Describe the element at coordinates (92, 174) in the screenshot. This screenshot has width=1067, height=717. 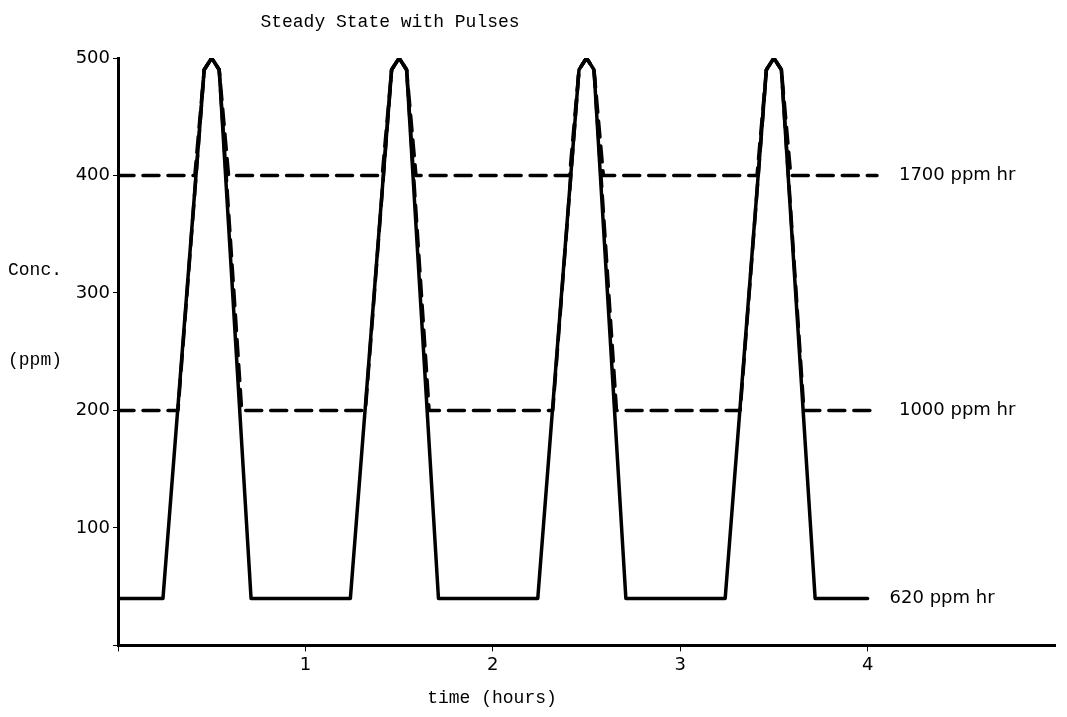
I see `y-tick-label: 400` at that location.